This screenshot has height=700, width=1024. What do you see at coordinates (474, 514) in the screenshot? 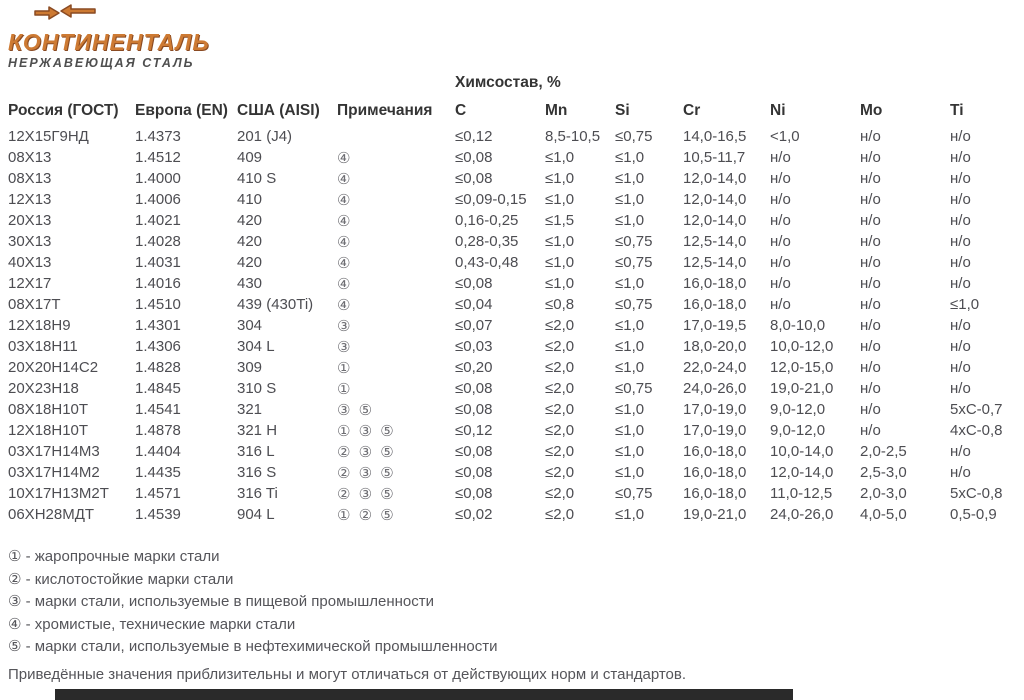
I see `table-cell: ≤0,02` at bounding box center [474, 514].